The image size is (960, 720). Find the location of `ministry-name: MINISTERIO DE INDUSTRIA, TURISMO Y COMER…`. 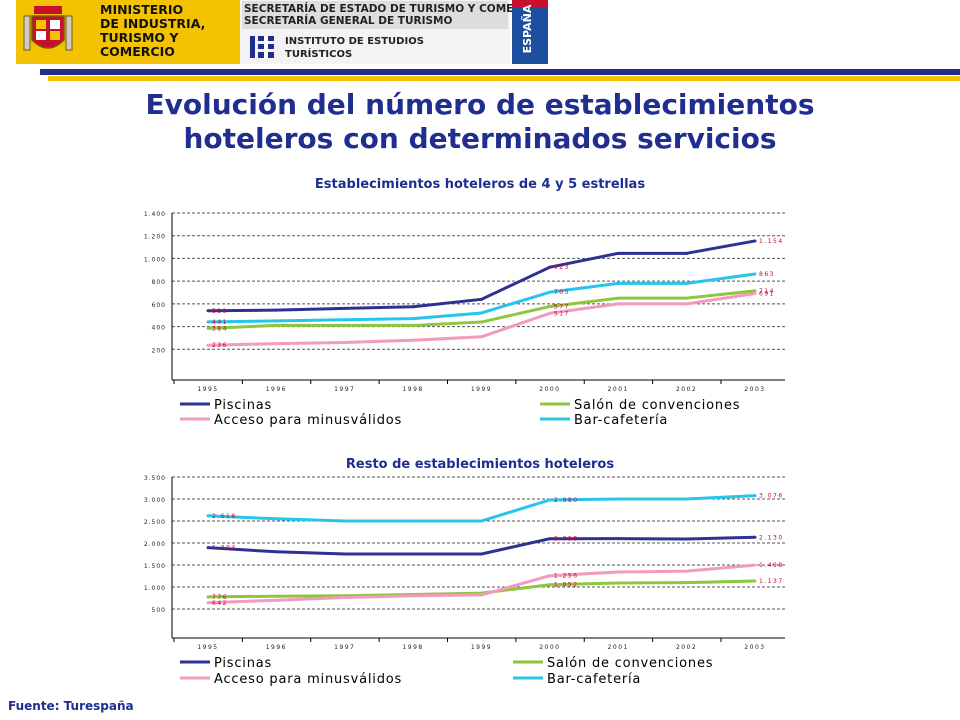

ministry-name: MINISTERIO DE INDUSTRIA, TURISMO Y COMER… is located at coordinates (153, 30).